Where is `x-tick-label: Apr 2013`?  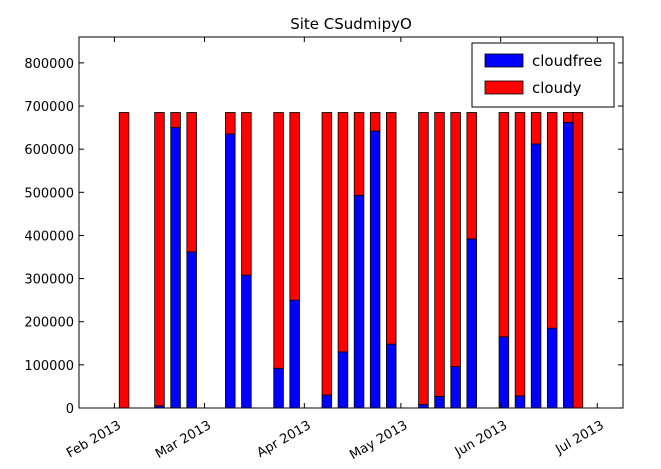 x-tick-label: Apr 2013 is located at coordinates (284, 439).